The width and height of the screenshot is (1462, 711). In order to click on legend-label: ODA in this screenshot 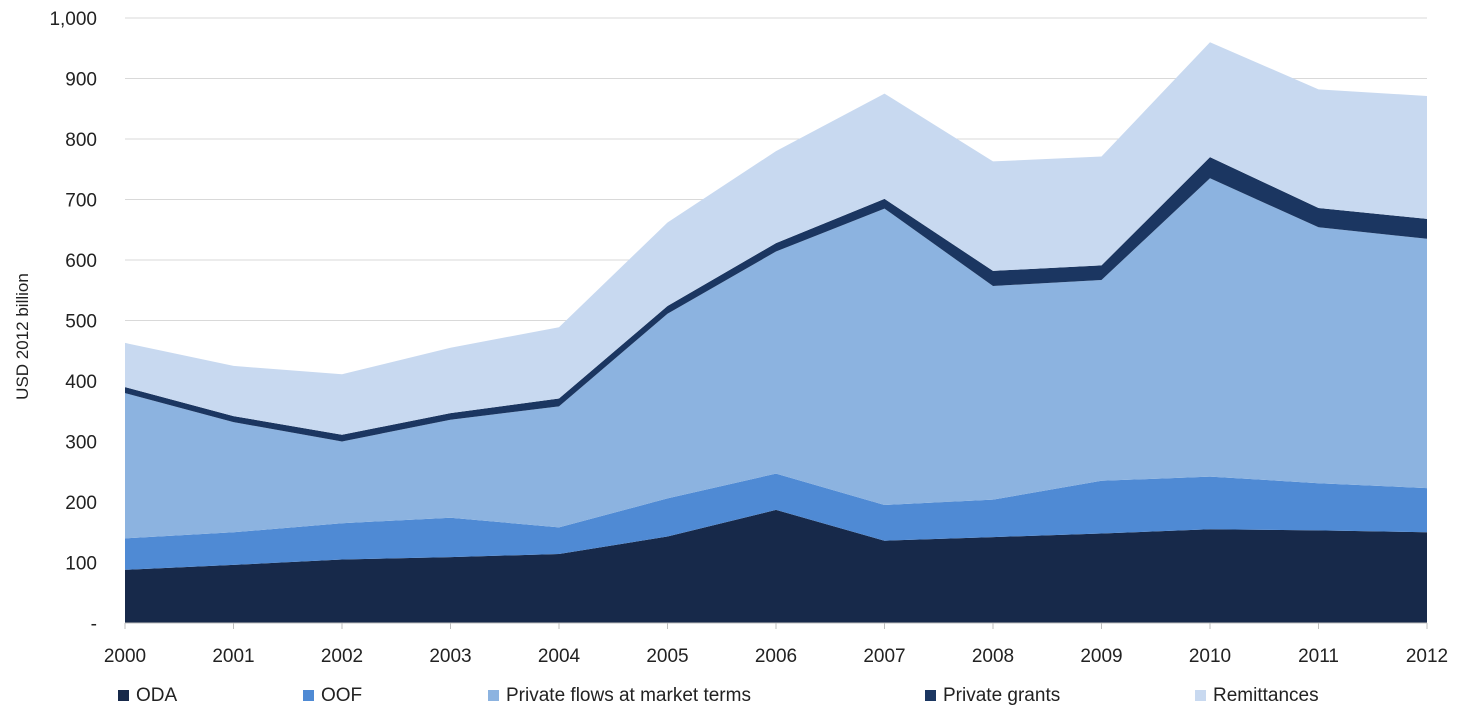, I will do `click(157, 695)`.